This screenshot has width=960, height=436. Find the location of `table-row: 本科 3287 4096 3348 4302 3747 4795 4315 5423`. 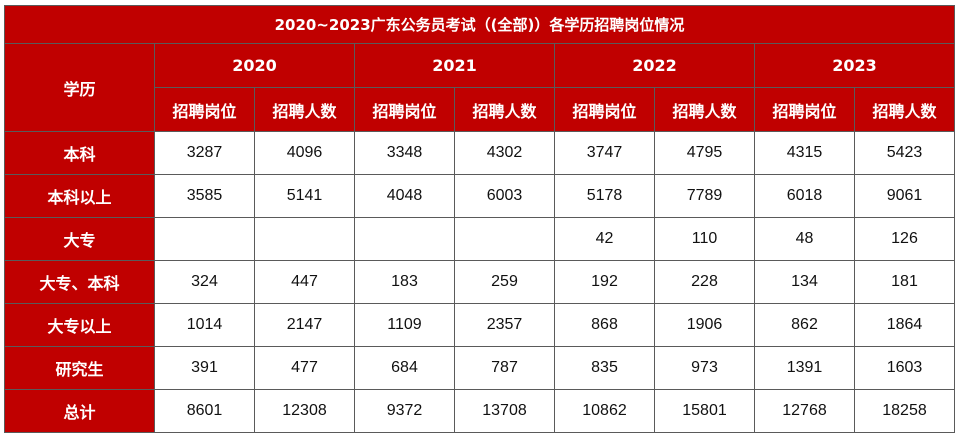

table-row: 本科 3287 4096 3348 4302 3747 4795 4315 5423 is located at coordinates (480, 153).